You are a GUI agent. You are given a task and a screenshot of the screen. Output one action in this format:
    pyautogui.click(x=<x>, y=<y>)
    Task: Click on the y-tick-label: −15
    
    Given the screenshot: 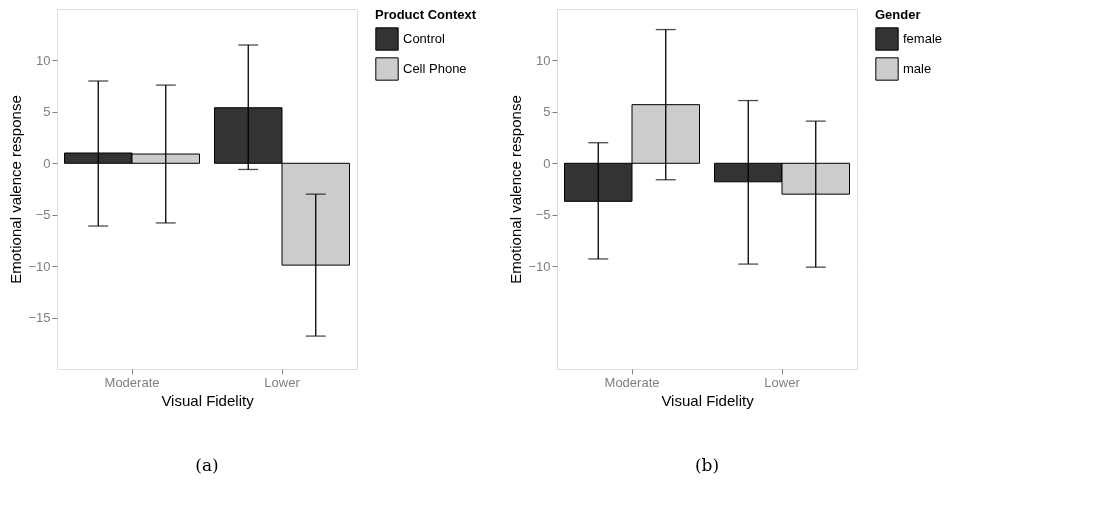 What is the action you would take?
    pyautogui.click(x=39, y=318)
    